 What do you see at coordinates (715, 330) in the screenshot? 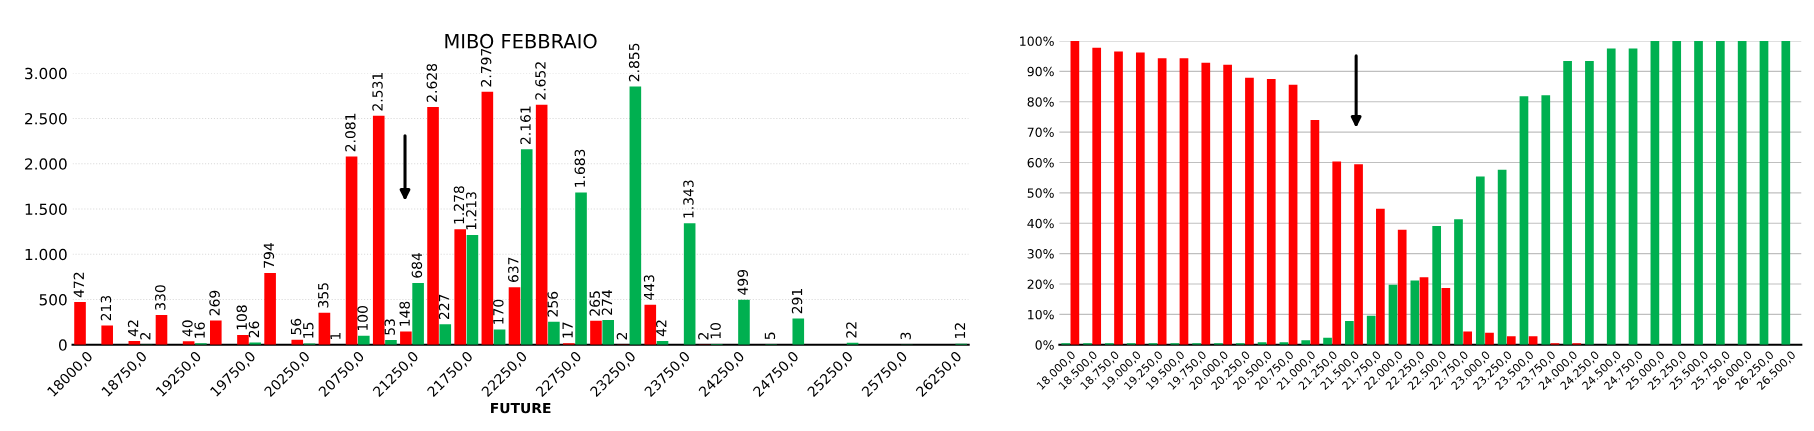
I see `data-label: 10` at bounding box center [715, 330].